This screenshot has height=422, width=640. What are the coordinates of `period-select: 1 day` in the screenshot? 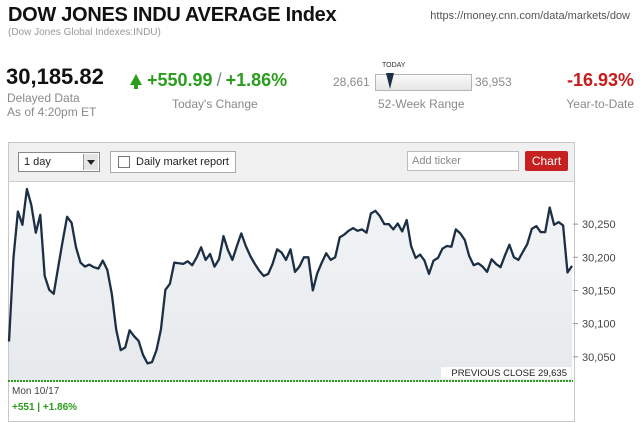 It's located at (59, 162).